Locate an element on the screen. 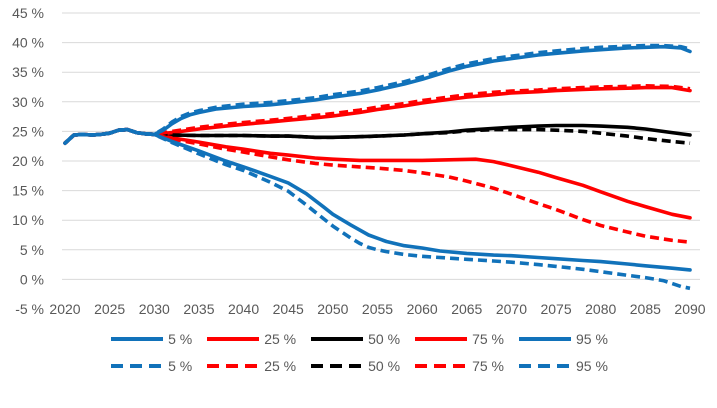 Image resolution: width=717 pixels, height=408 pixels. series-line-p75_dashed is located at coordinates (377, 114).